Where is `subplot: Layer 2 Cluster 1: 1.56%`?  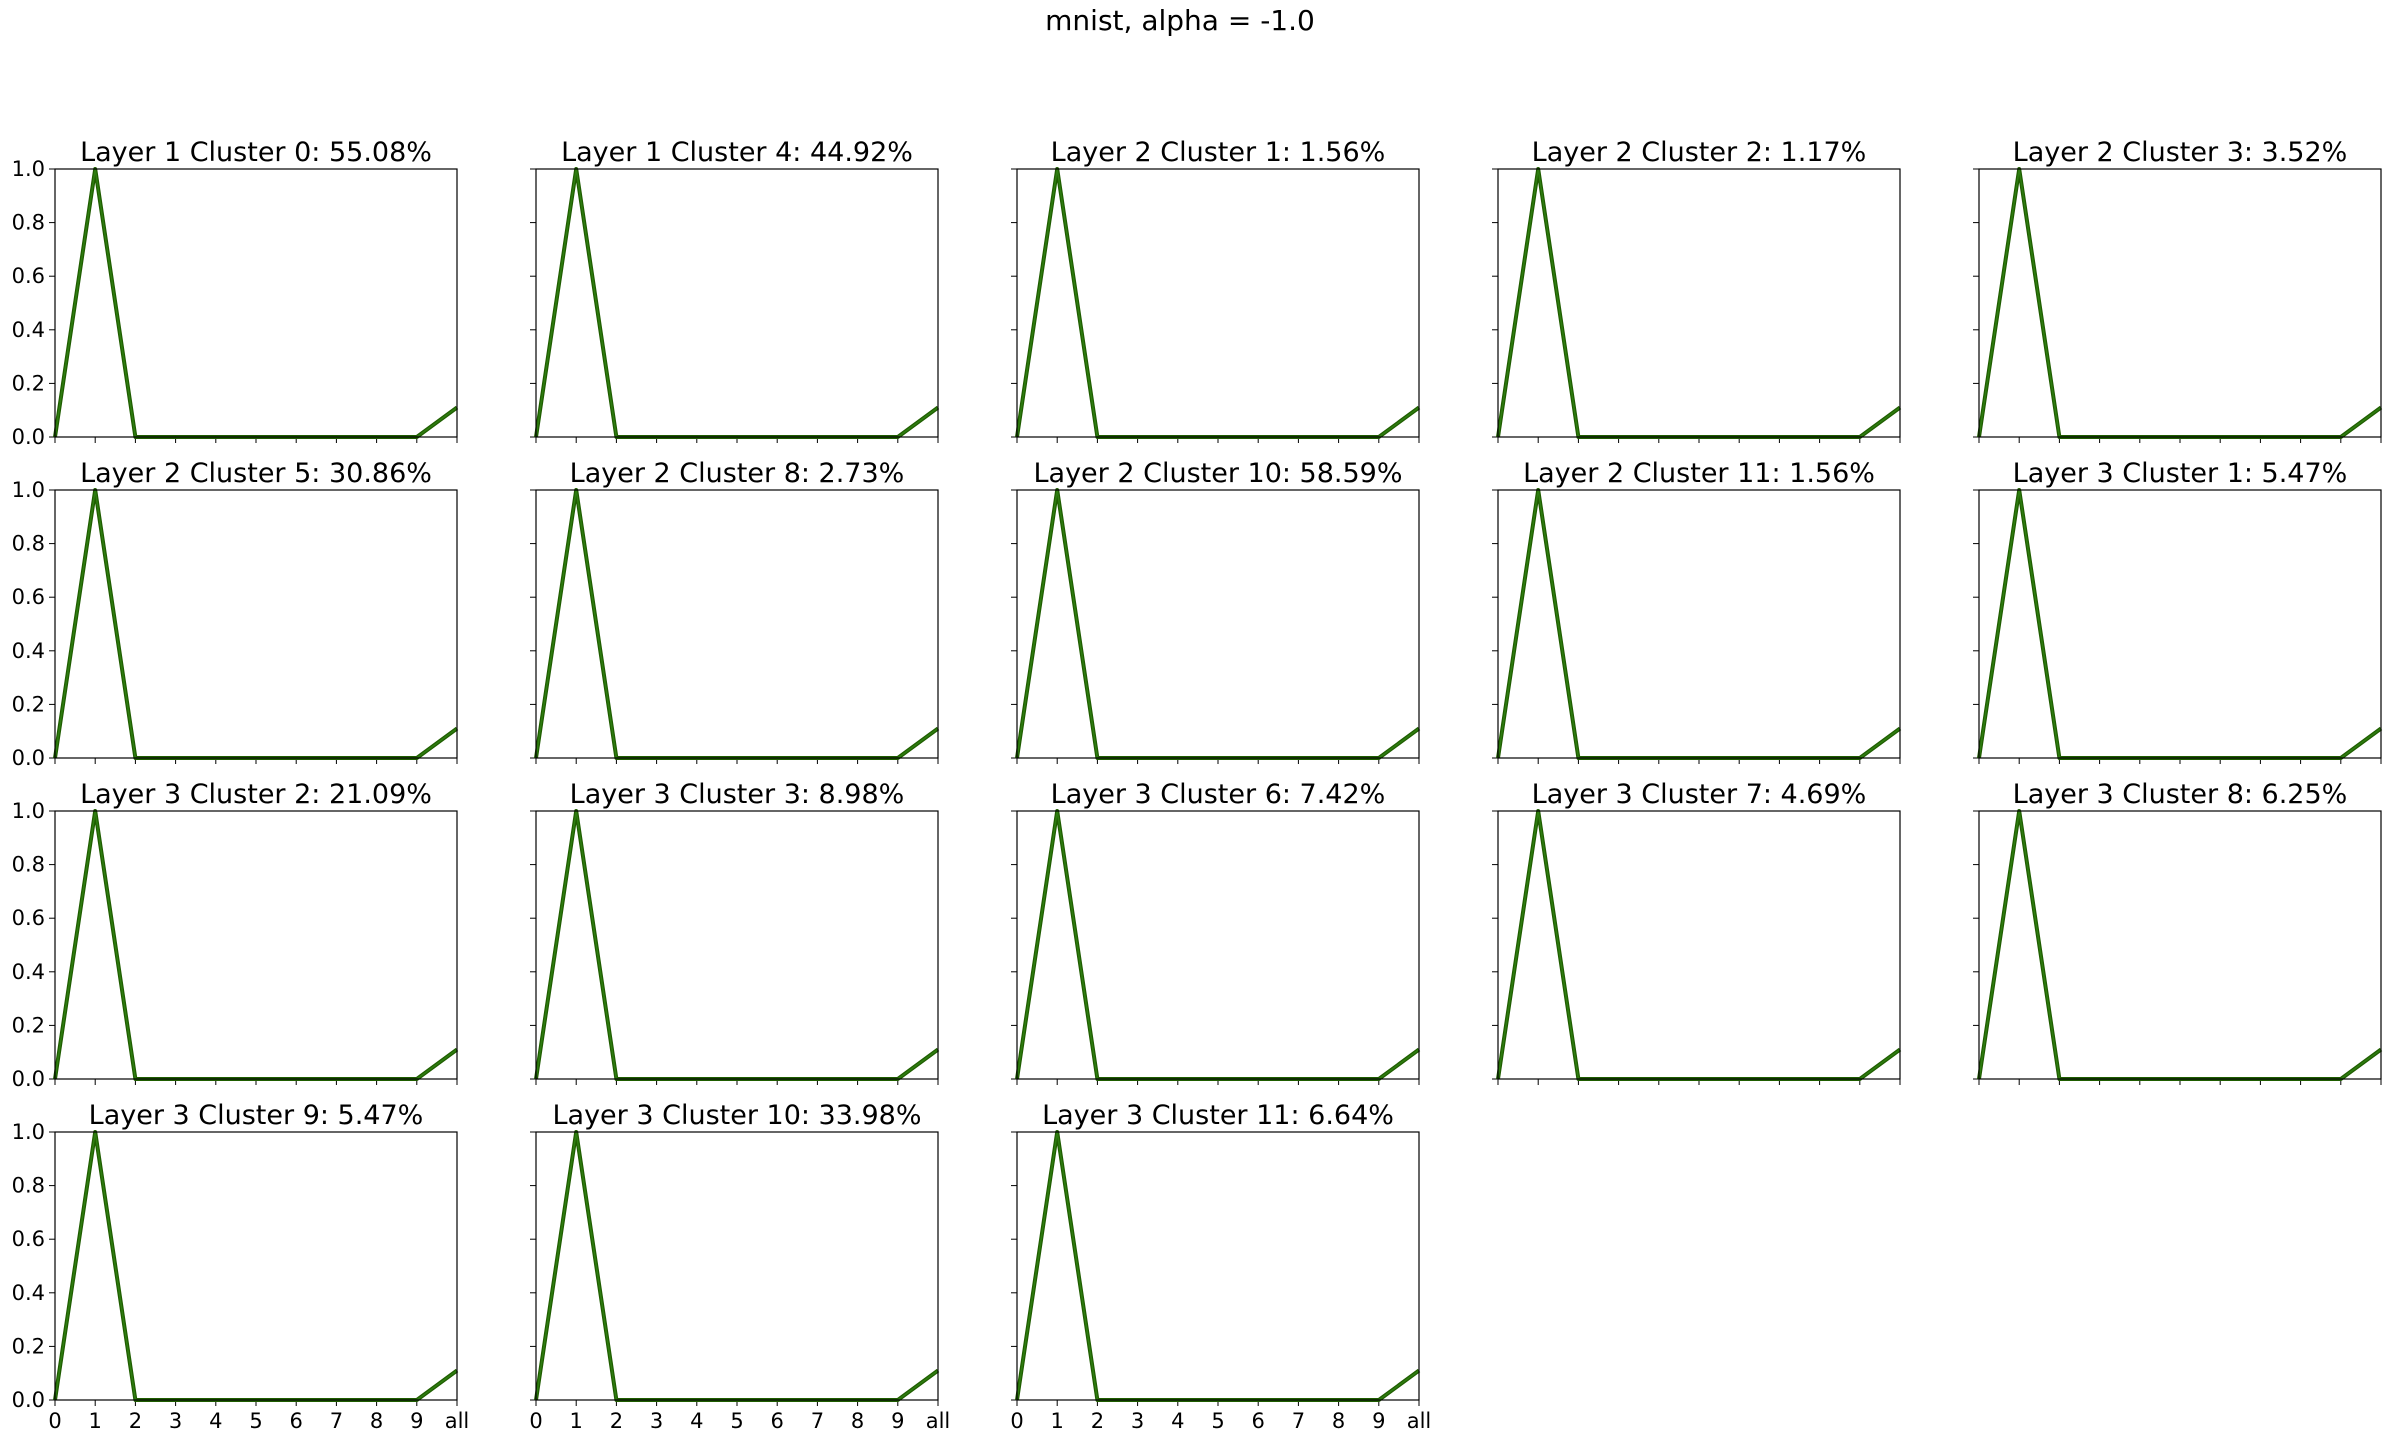 subplot: Layer 2 Cluster 1: 1.56% is located at coordinates (1216, 290).